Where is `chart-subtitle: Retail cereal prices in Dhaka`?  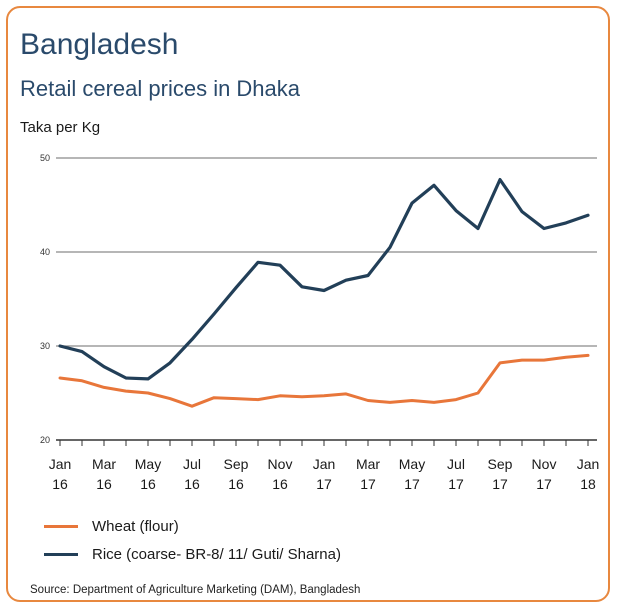 chart-subtitle: Retail cereal prices in Dhaka is located at coordinates (160, 88).